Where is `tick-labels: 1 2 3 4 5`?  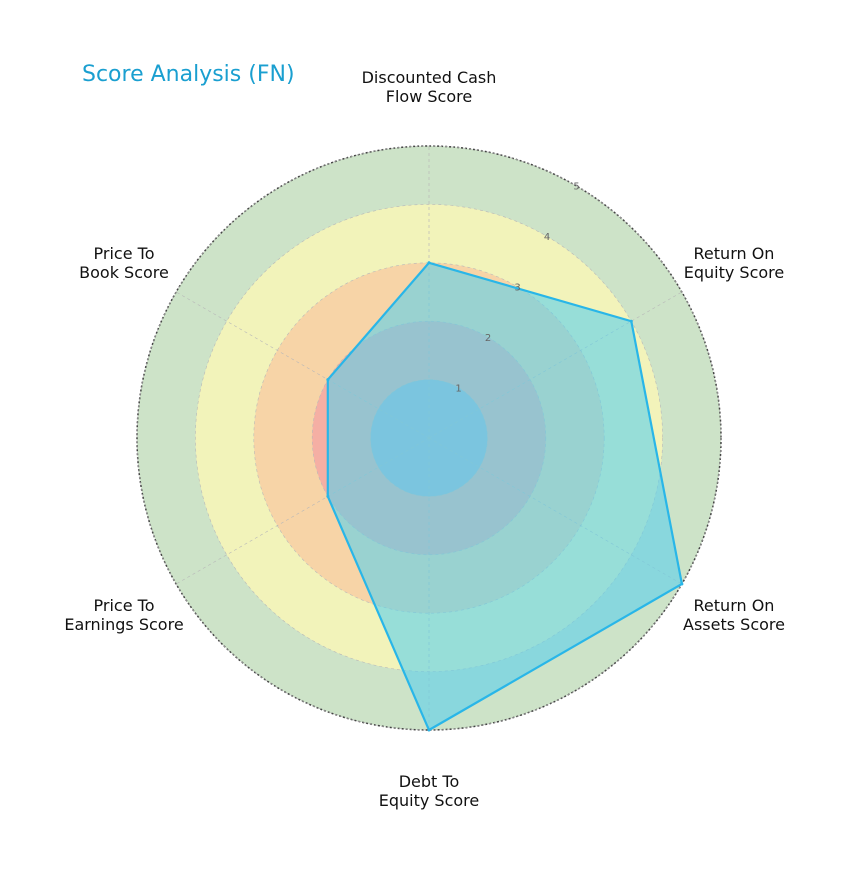 tick-labels: 1 2 3 4 5 is located at coordinates (517, 288).